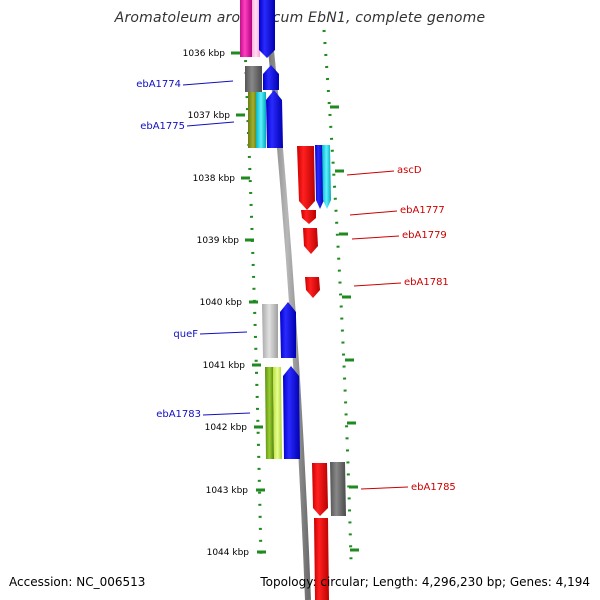 The width and height of the screenshot is (600, 600). What do you see at coordinates (433, 487) in the screenshot?
I see `gene-label-ebA1785: ebA1785` at bounding box center [433, 487].